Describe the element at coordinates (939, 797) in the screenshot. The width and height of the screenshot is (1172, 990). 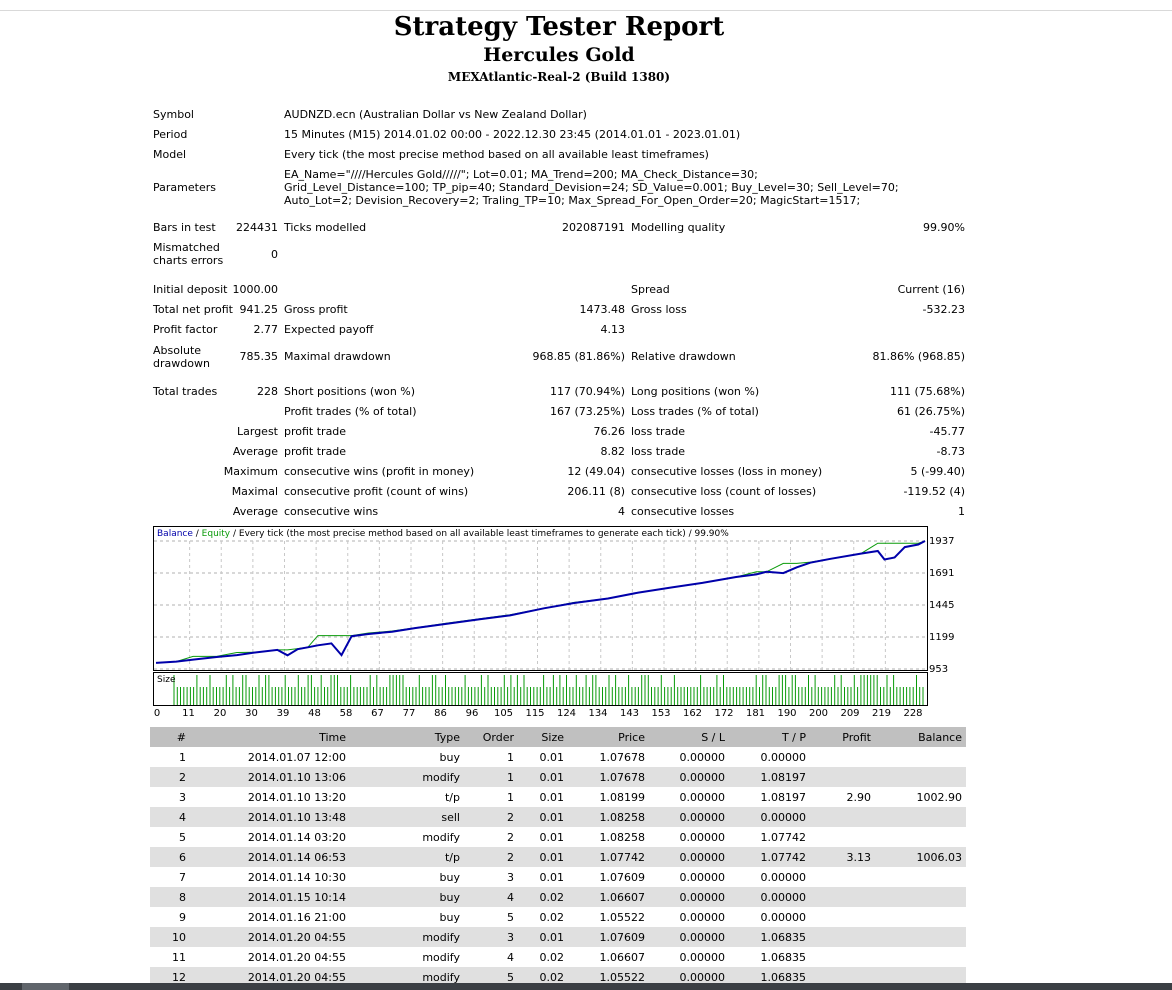
I see `table-cell: 1002.90` at that location.